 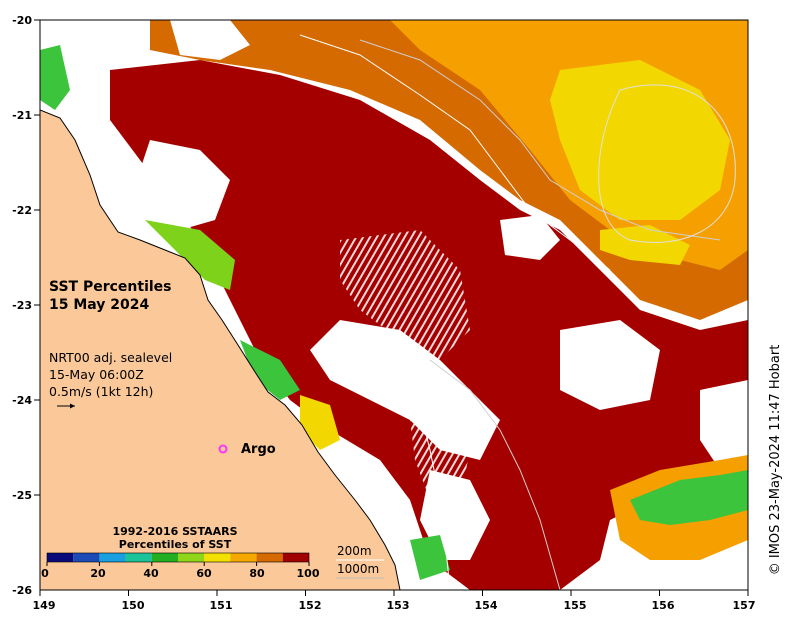 What do you see at coordinates (99, 305) in the screenshot?
I see `map-title-line2: 15 May 2024` at bounding box center [99, 305].